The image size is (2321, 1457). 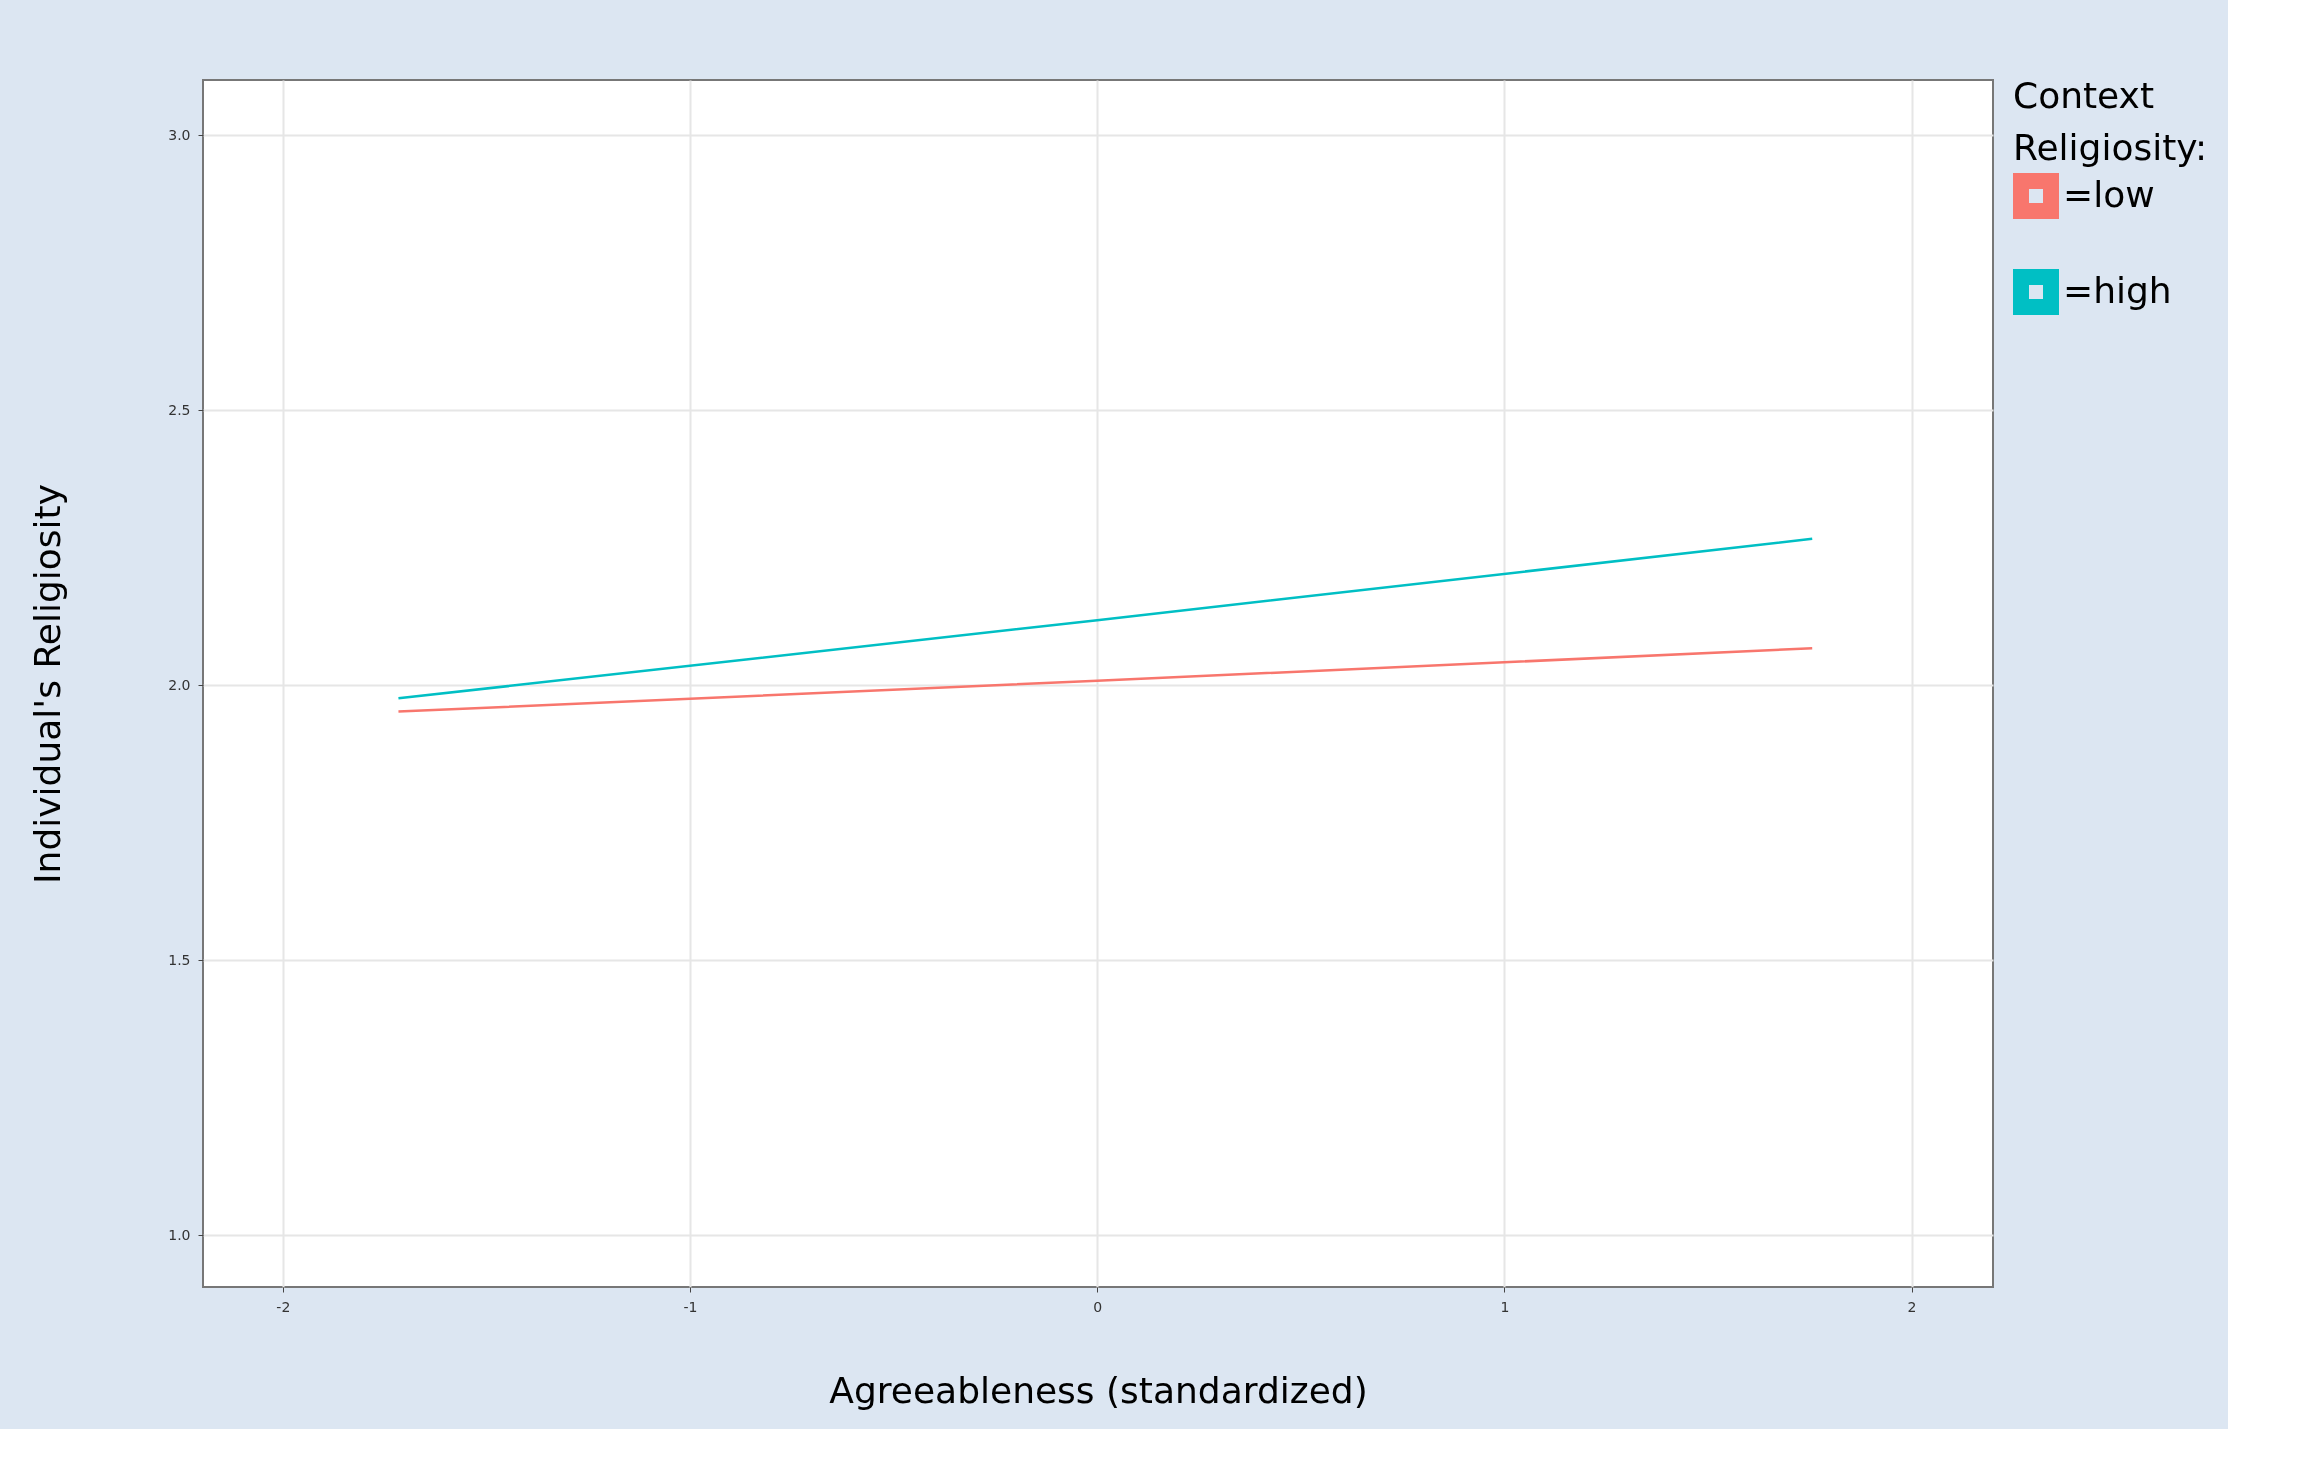 I want to click on y-tick-label: 2.5, so click(x=179, y=409).